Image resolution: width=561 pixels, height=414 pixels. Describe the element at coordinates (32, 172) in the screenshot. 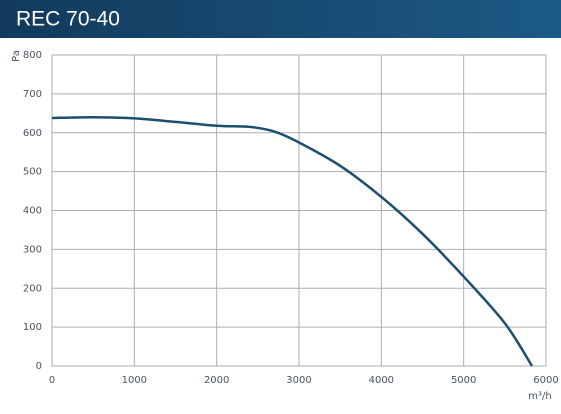

I see `y-tick-label: 500` at that location.